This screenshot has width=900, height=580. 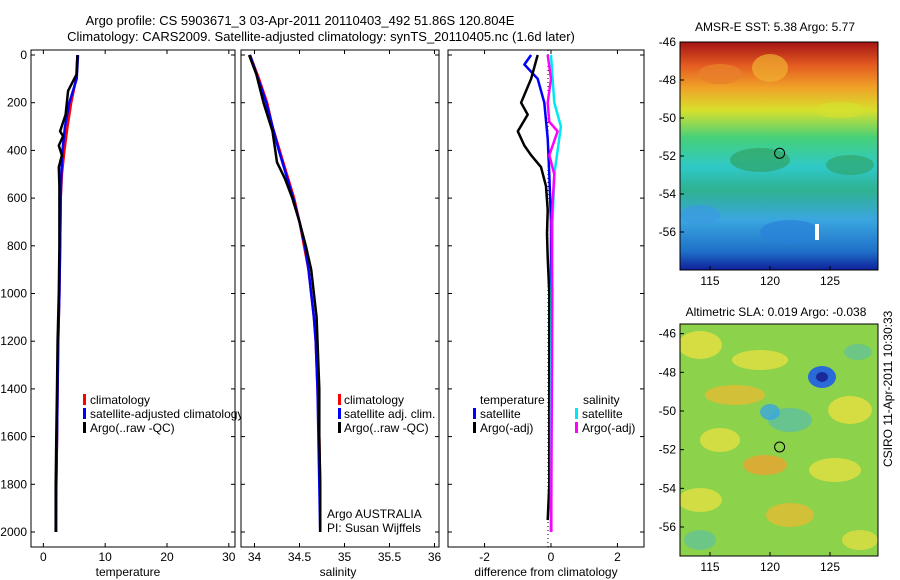 I want to click on credit-line2: PI: Susan Wijffels, so click(x=374, y=528).